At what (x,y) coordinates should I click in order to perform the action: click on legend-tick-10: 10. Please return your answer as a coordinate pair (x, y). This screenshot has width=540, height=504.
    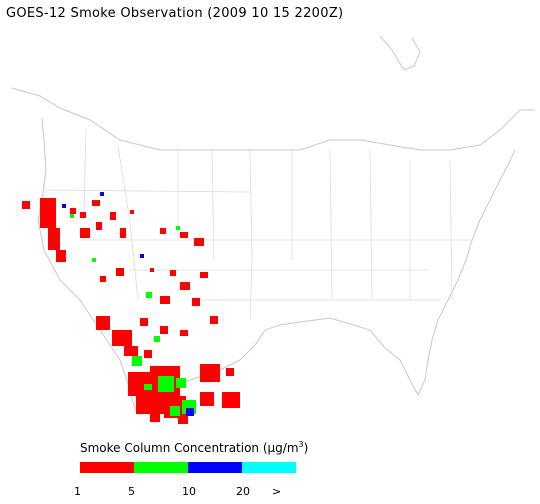
    Looking at the image, I should click on (189, 491).